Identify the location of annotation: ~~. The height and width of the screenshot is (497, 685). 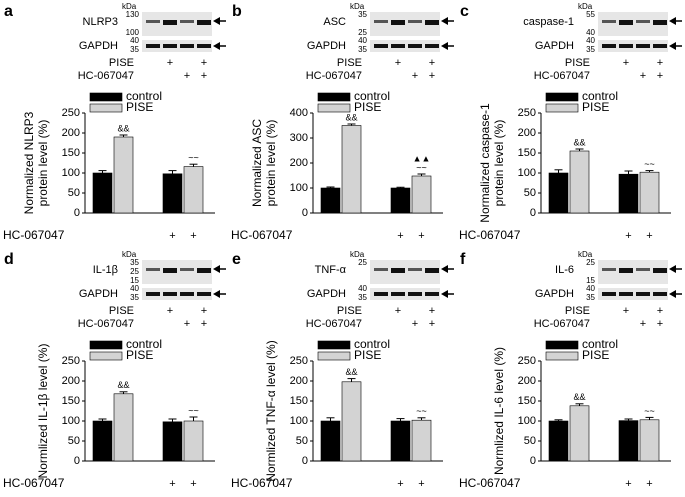
(193, 158).